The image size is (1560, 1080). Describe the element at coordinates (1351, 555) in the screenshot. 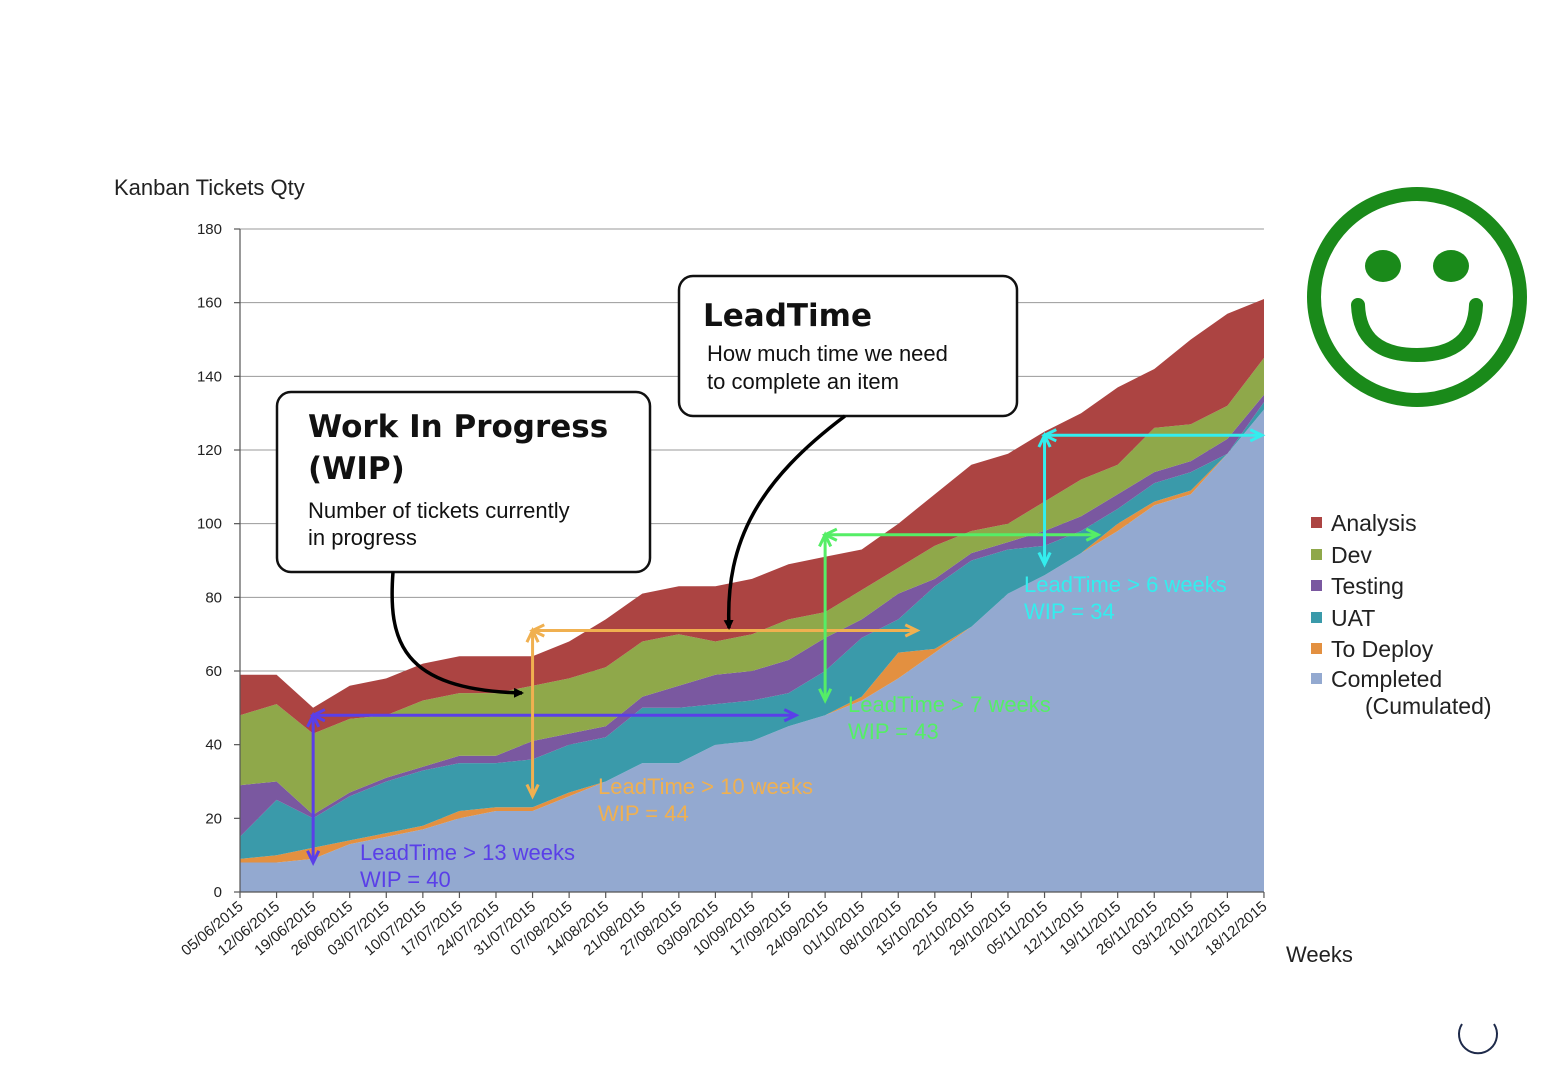

I see `legend-label-dev: Dev` at that location.